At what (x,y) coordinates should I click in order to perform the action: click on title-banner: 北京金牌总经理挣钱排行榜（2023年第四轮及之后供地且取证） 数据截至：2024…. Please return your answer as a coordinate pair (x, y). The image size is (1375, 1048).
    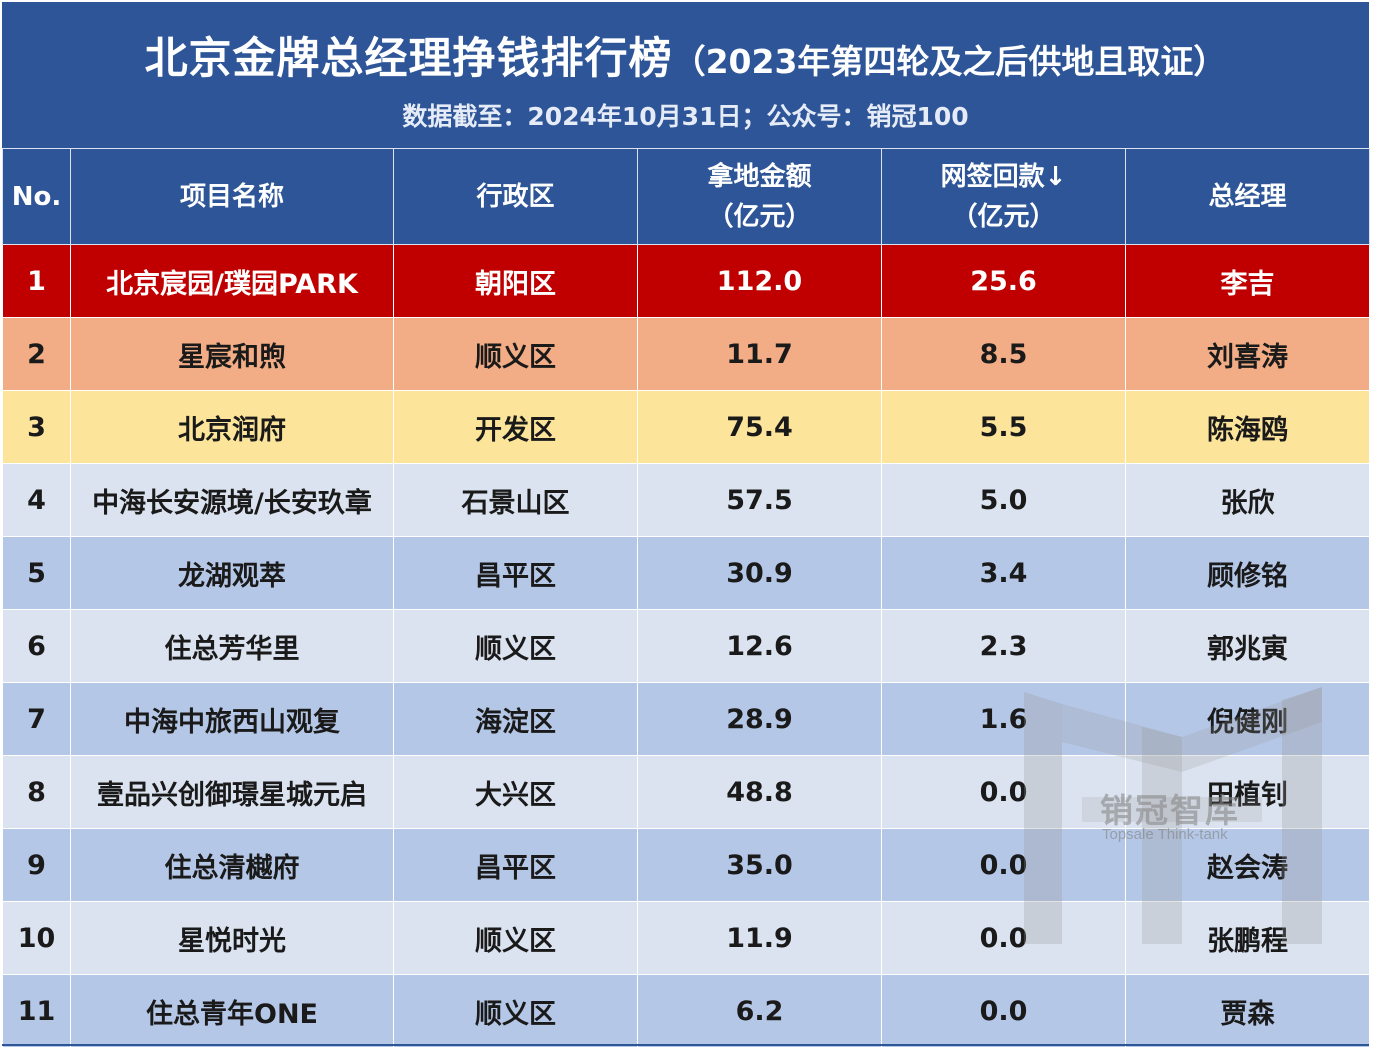
    Looking at the image, I should click on (685, 75).